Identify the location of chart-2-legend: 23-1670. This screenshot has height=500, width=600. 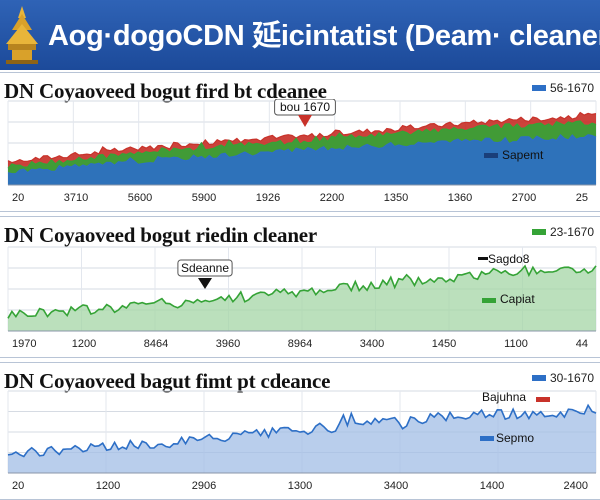
(562, 232).